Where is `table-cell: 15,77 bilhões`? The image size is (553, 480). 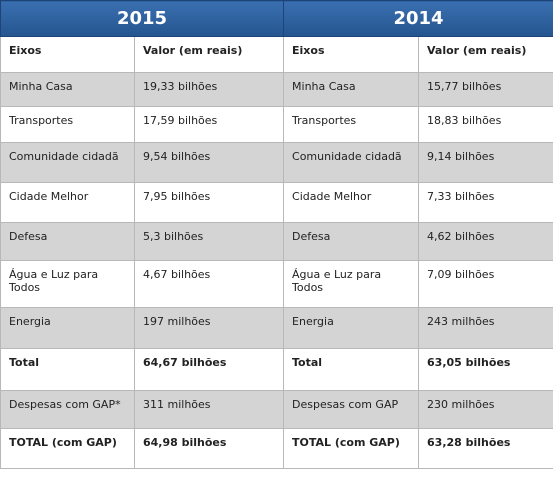
table-cell: 15,77 bilhões is located at coordinates (485, 89).